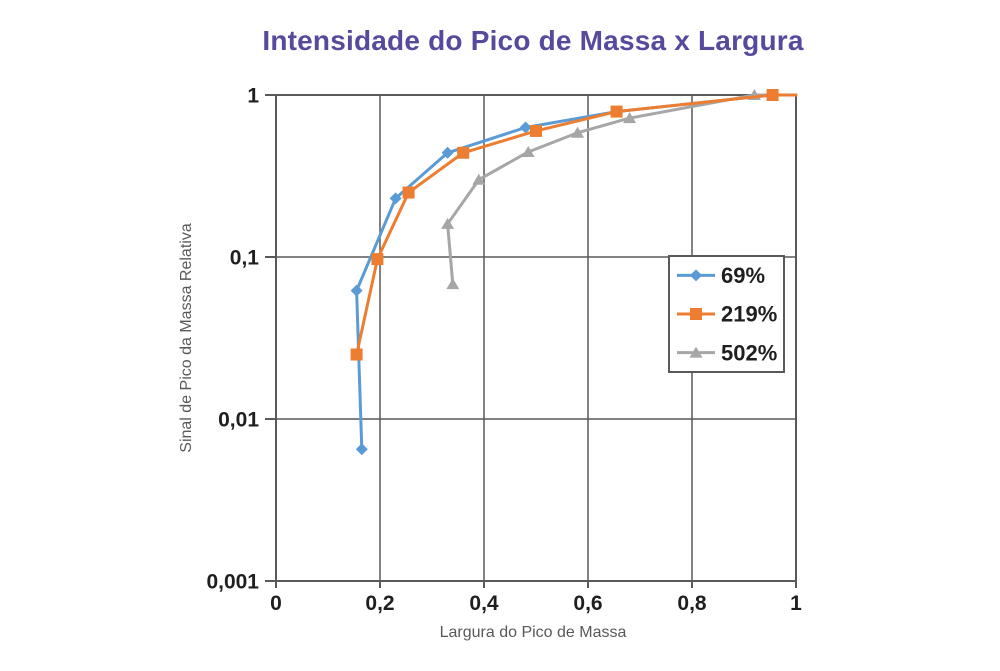 The height and width of the screenshot is (671, 1000). What do you see at coordinates (232, 581) in the screenshot?
I see `y-tick-label: 0,001` at bounding box center [232, 581].